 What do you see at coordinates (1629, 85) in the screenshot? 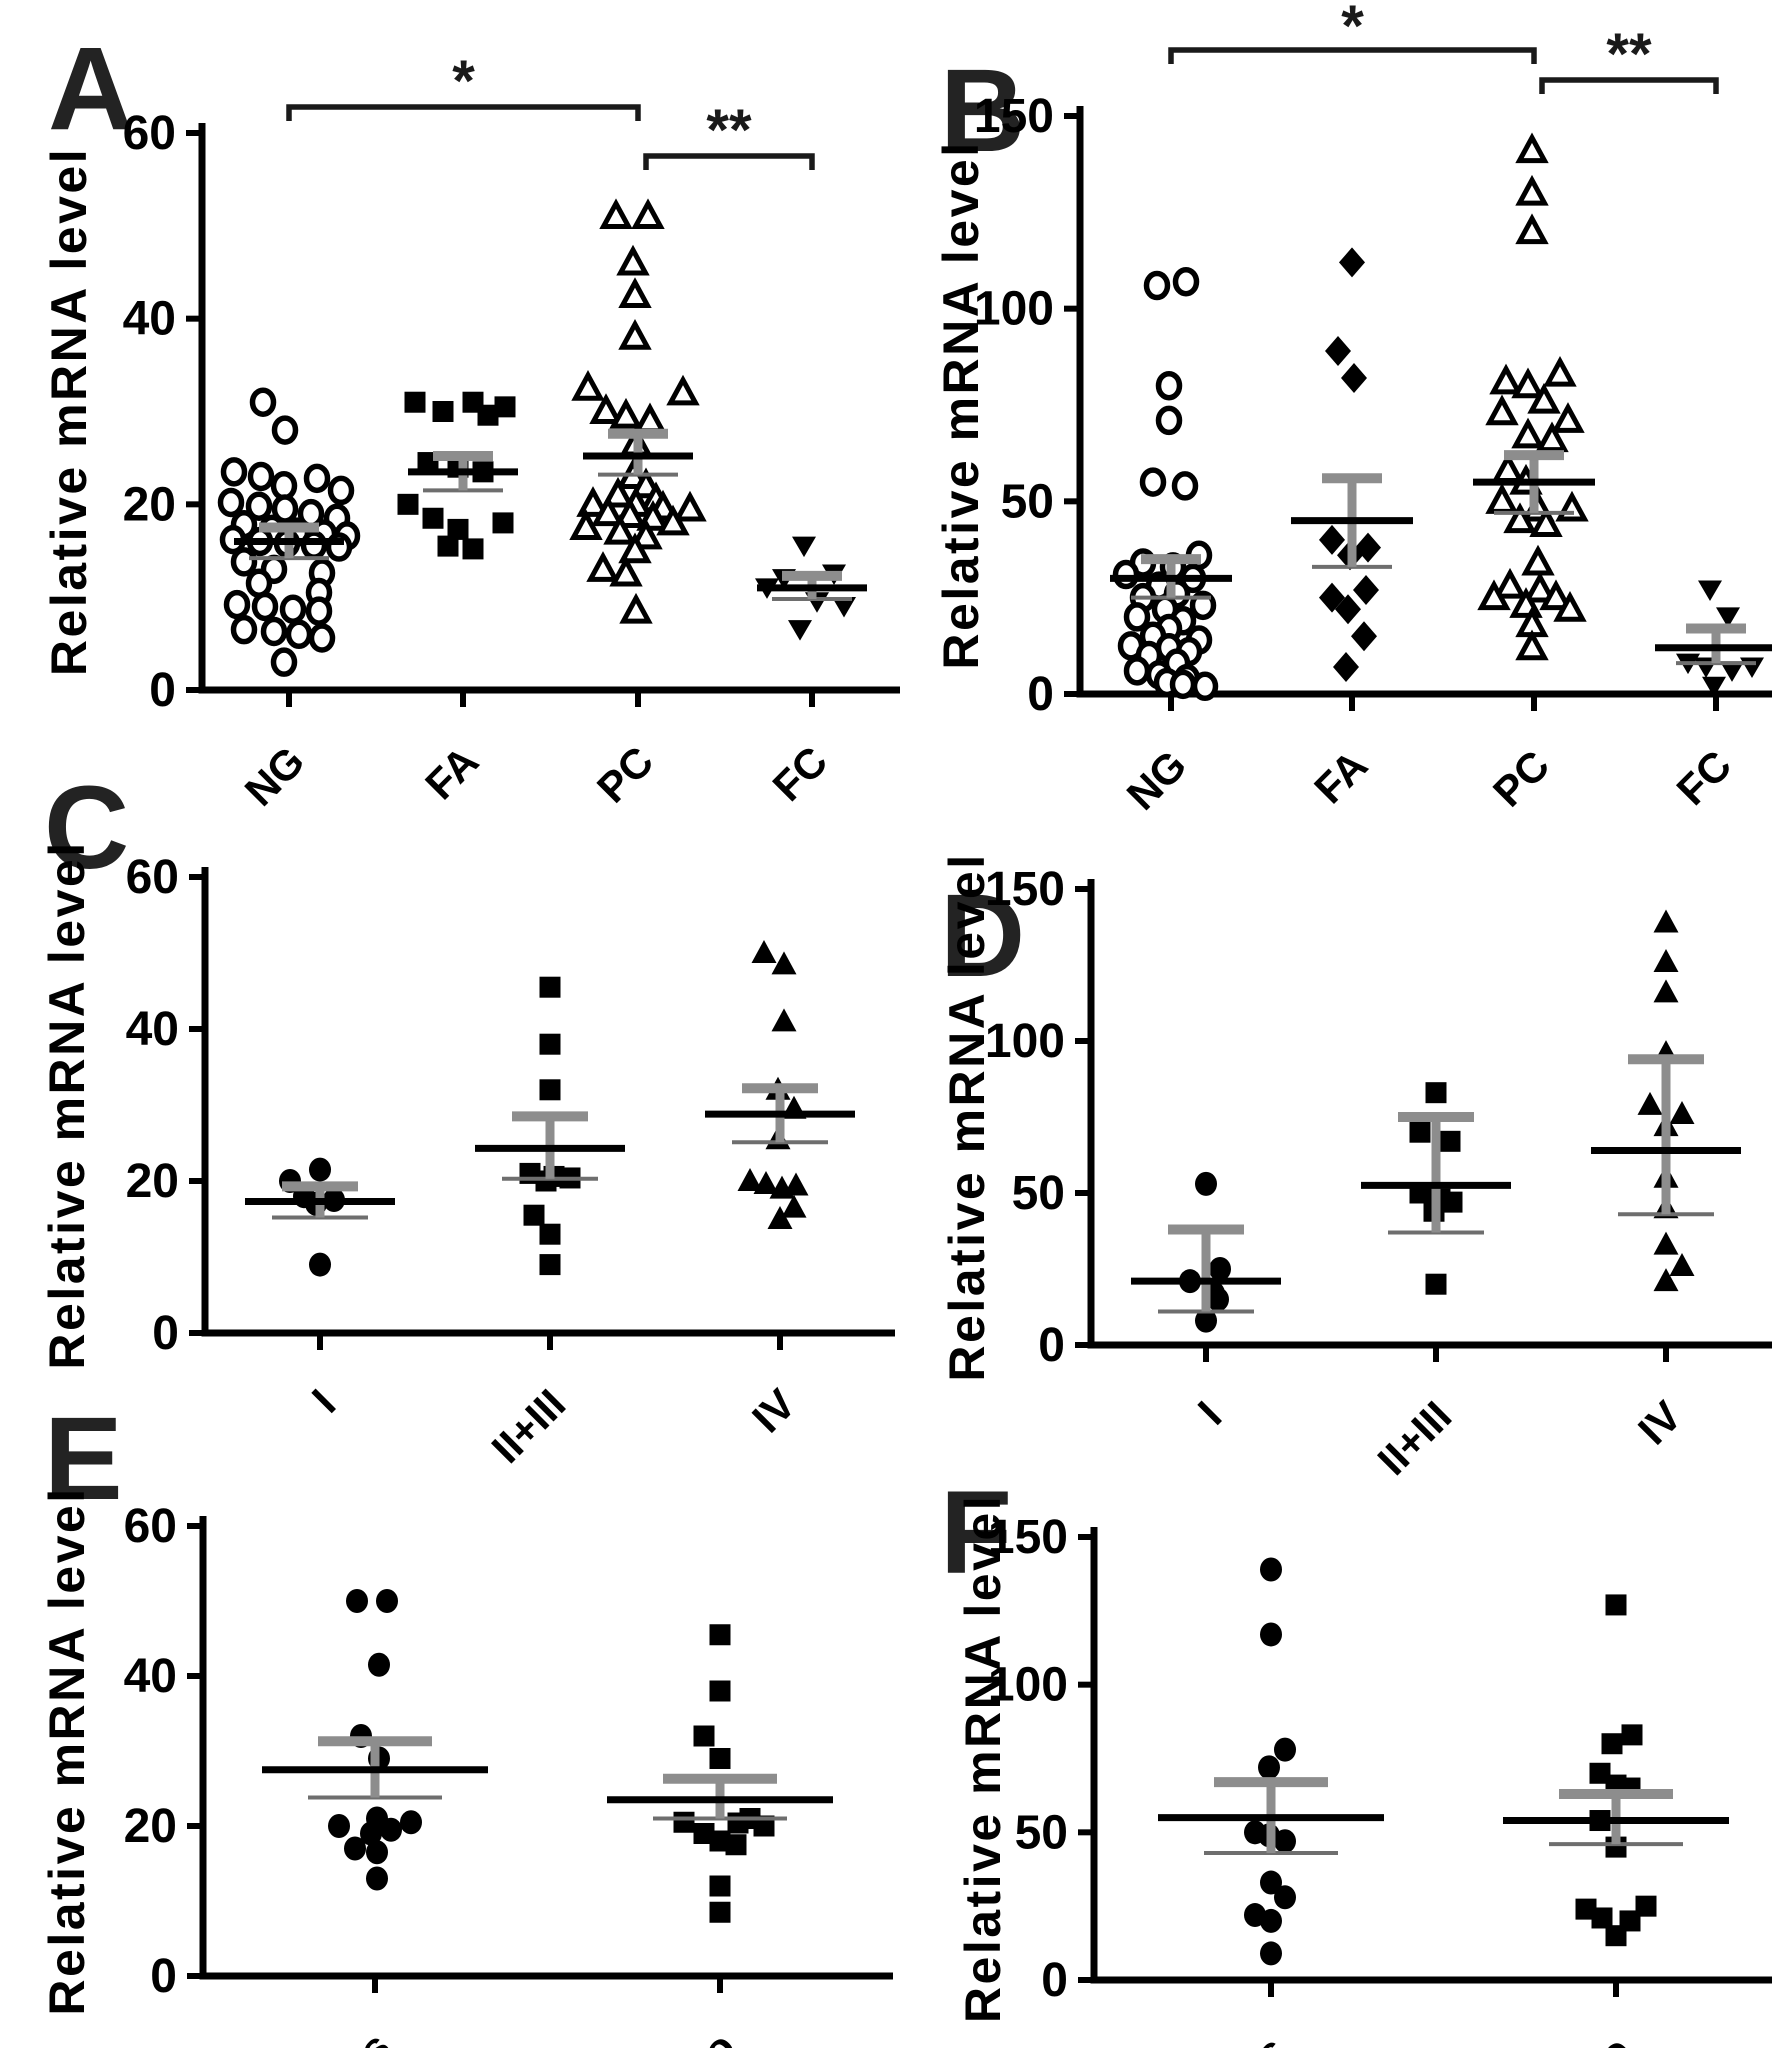
I see `significance-bracket` at bounding box center [1629, 85].